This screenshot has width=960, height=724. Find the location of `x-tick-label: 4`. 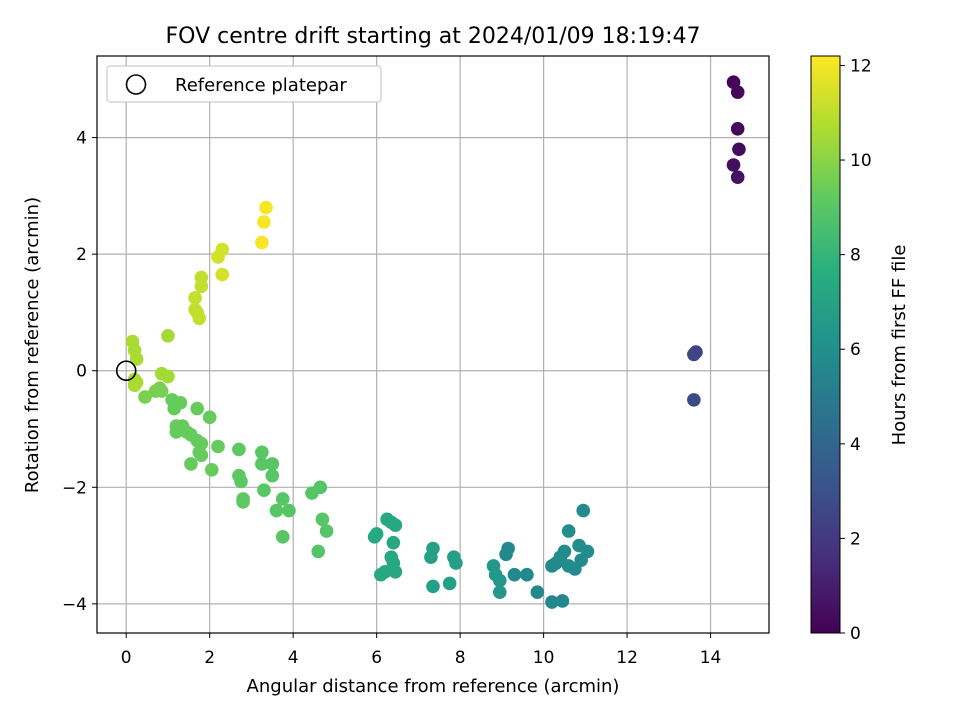

x-tick-label: 4 is located at coordinates (293, 658).